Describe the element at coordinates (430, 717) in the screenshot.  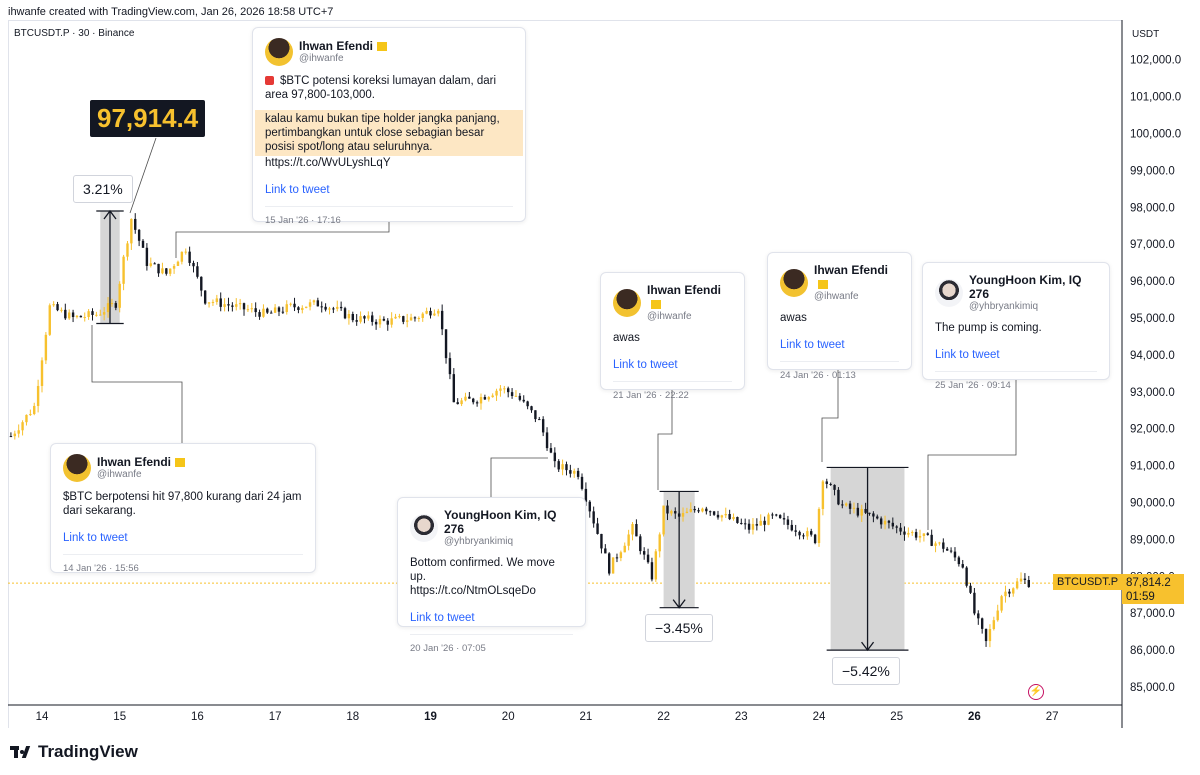
I see `x-tick-label: 19` at that location.